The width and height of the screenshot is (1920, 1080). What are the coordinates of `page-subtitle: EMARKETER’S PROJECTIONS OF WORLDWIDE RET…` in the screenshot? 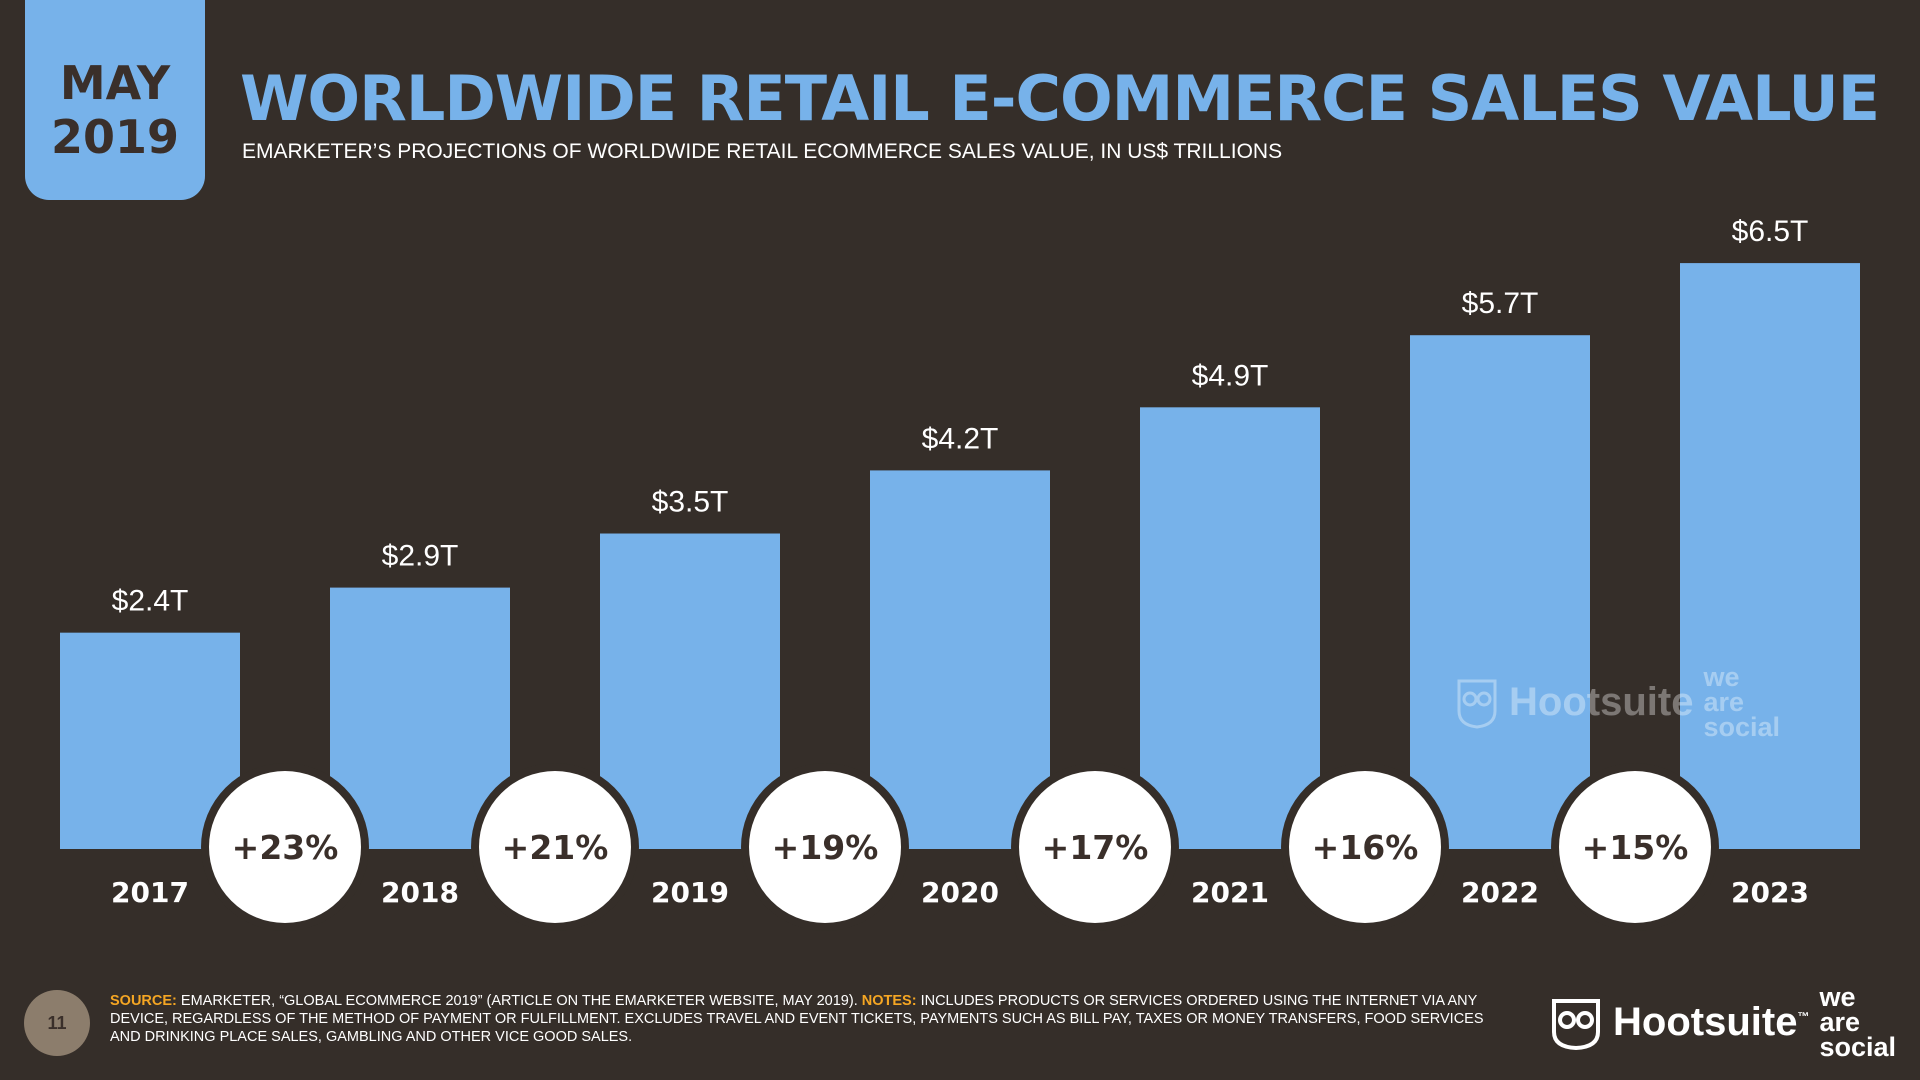 It's located at (762, 151).